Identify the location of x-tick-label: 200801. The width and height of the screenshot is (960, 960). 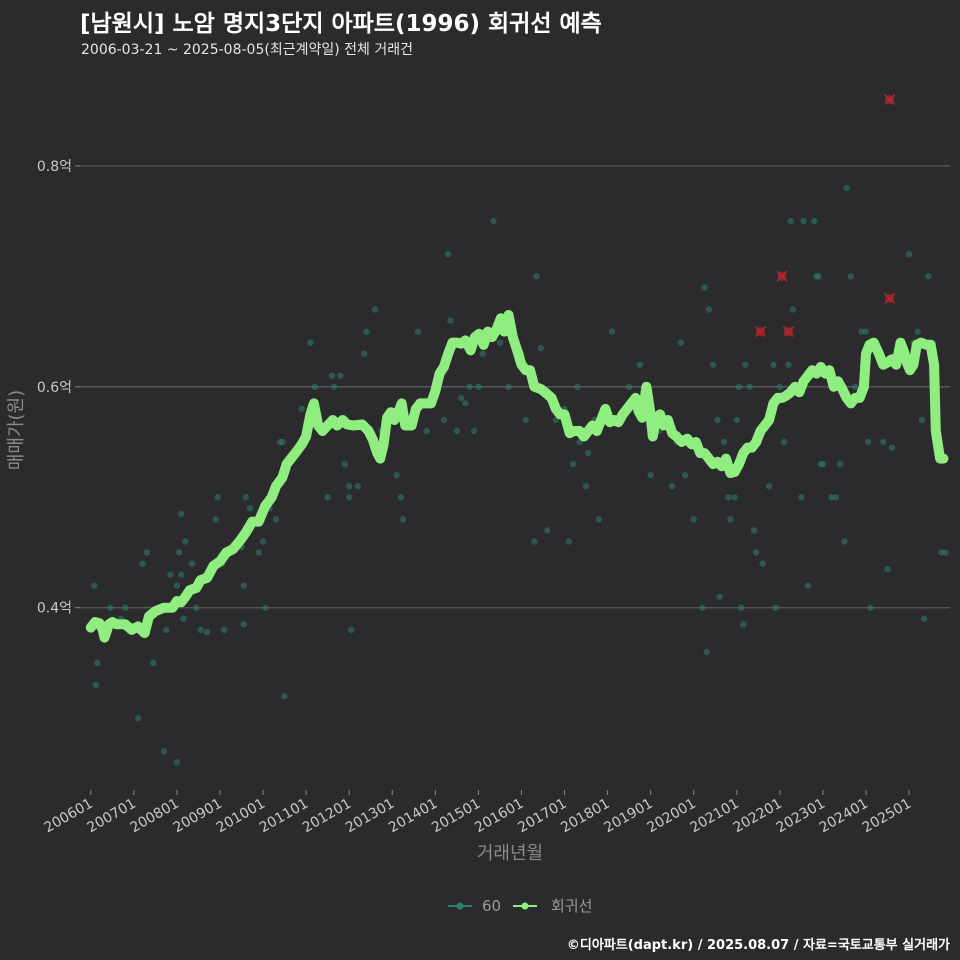
(155, 816).